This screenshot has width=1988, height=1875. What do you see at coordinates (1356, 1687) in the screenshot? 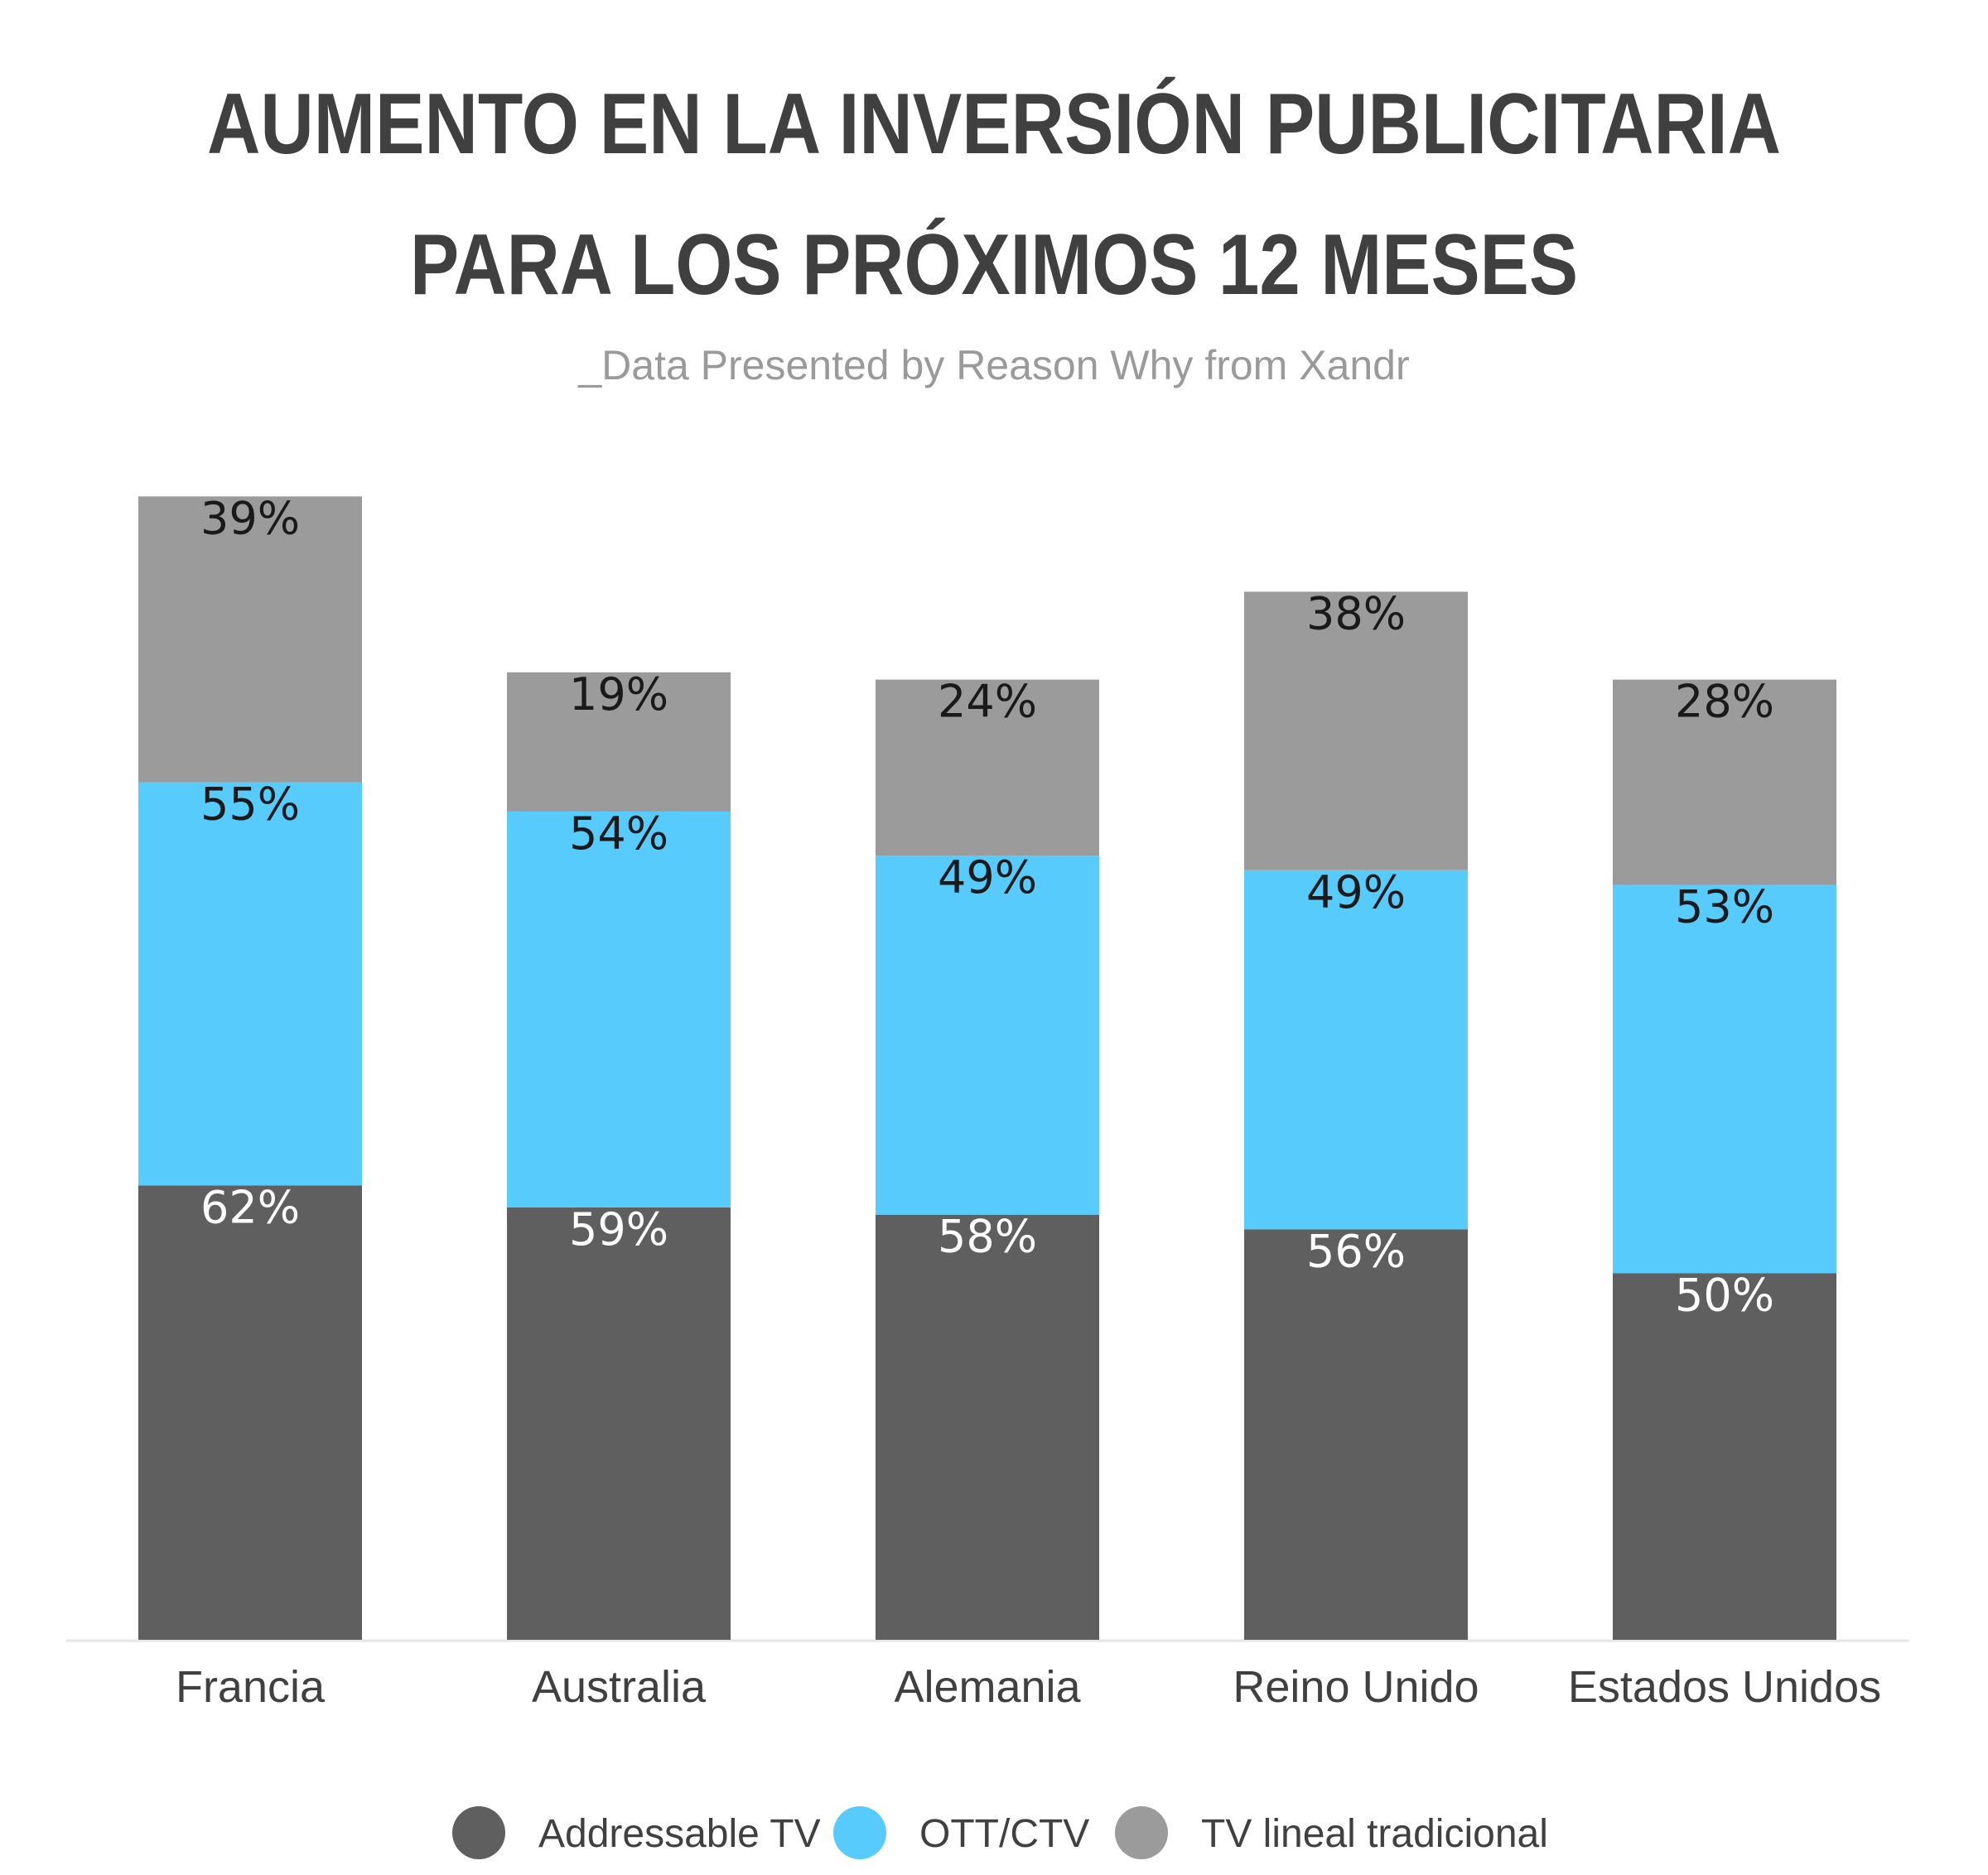
I see `category-label: Reino Unido` at bounding box center [1356, 1687].